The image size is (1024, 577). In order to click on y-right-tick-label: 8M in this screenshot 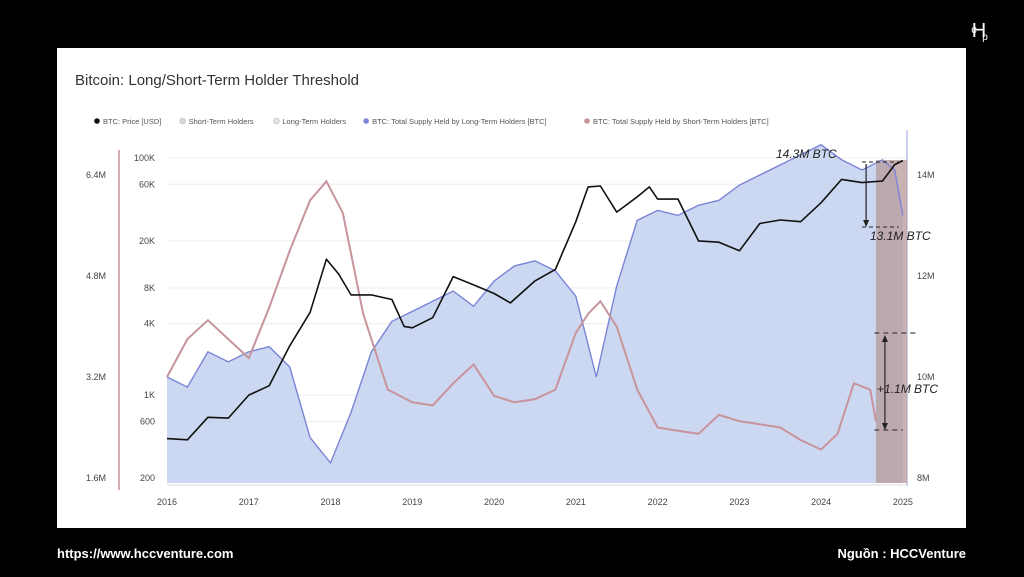, I will do `click(923, 478)`.